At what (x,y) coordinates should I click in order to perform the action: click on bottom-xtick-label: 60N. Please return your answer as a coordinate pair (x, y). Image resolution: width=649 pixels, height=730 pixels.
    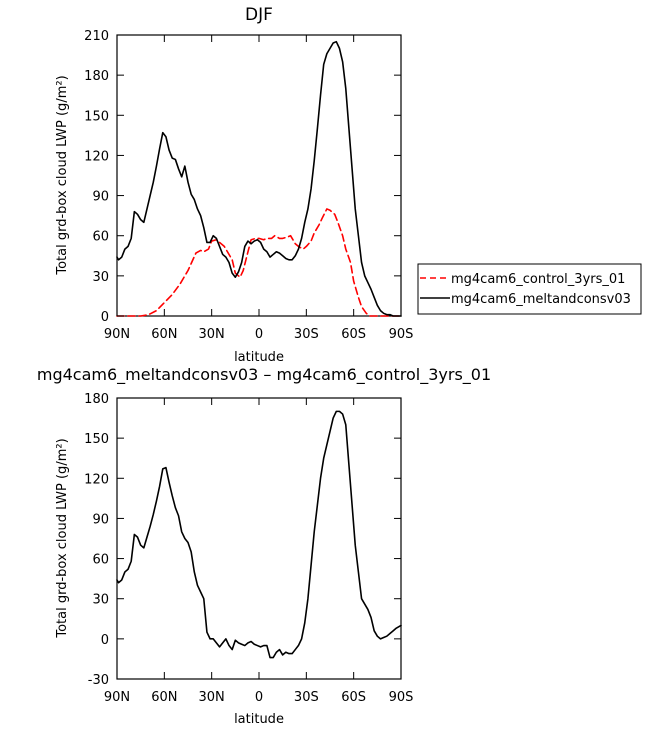
    Looking at the image, I should click on (164, 697).